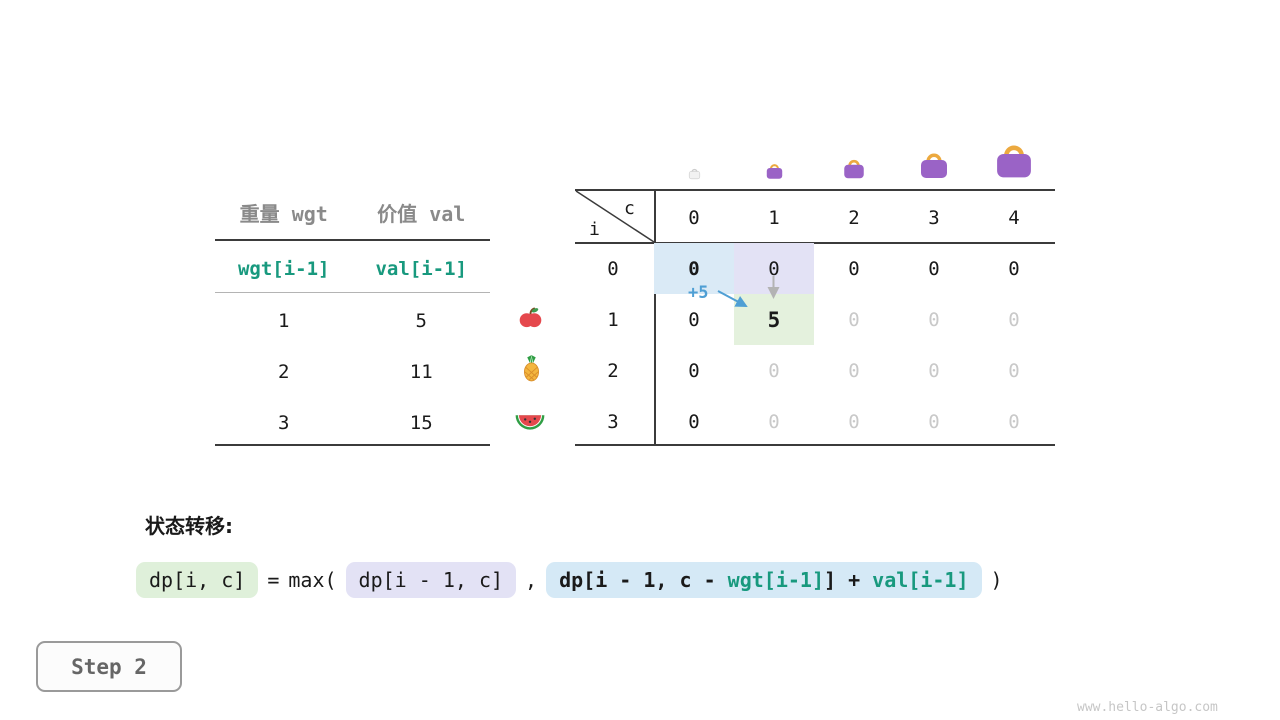 This screenshot has height=720, width=1280. I want to click on formula-take-wgt: wgt[i-1], so click(775, 580).